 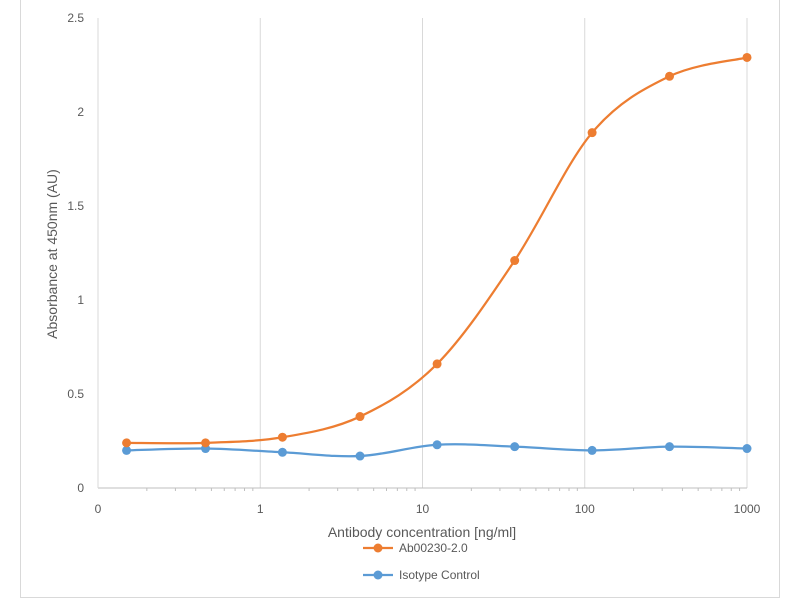 I want to click on y-tick-label: 1, so click(x=80, y=300).